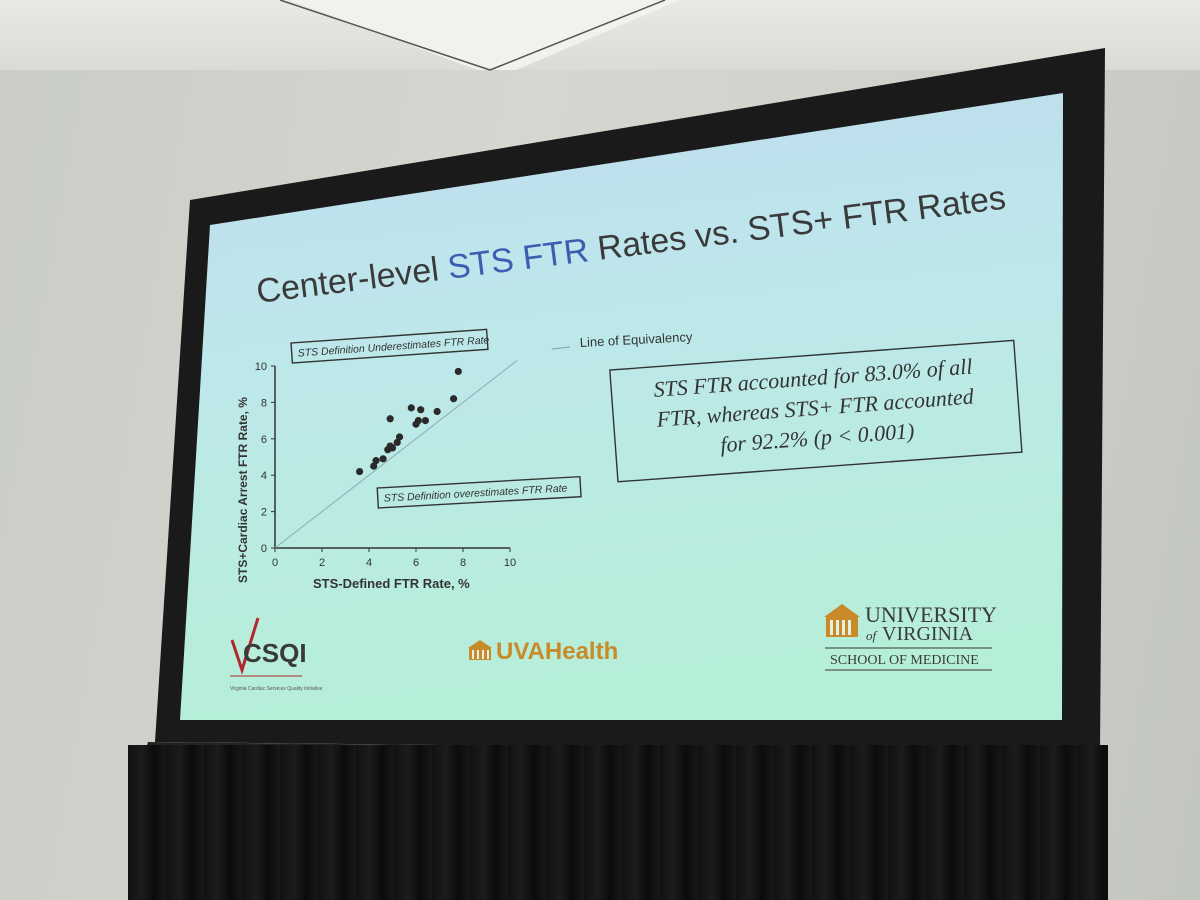 This screenshot has width=1200, height=900. What do you see at coordinates (369, 563) in the screenshot?
I see `x-tick-label: 4` at bounding box center [369, 563].